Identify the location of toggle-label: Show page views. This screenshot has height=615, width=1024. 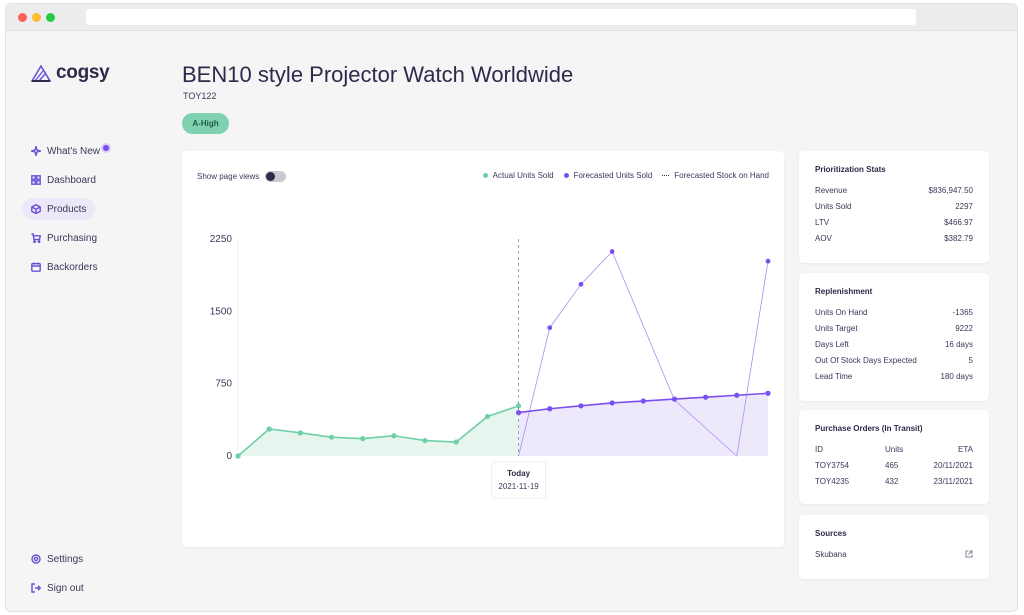
(228, 176).